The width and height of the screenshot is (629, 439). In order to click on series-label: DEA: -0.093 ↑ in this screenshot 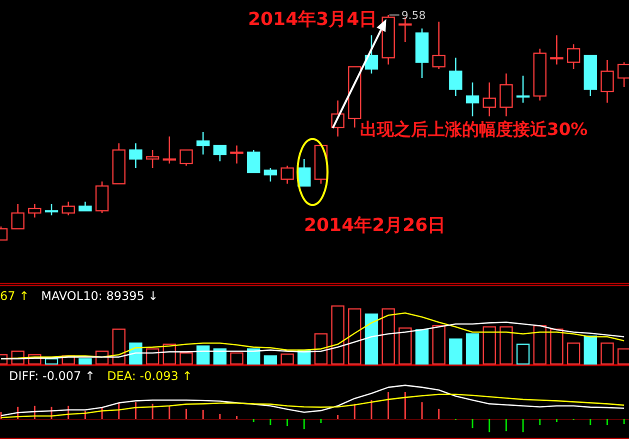, I will do `click(149, 376)`.